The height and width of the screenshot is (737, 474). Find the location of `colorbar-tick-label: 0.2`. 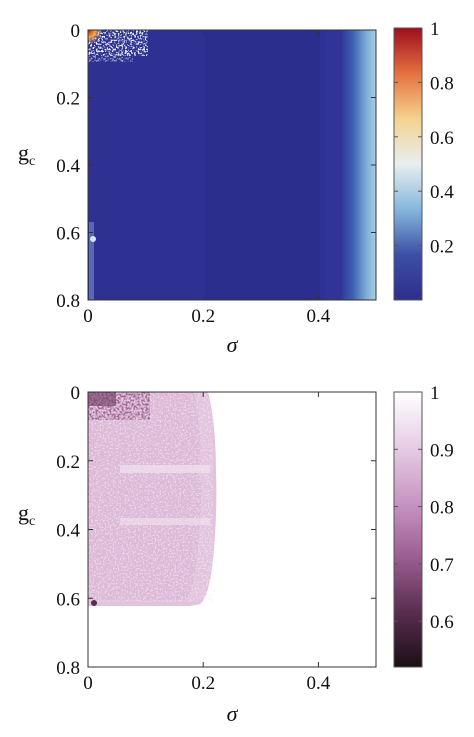

colorbar-tick-label: 0.2 is located at coordinates (442, 247).